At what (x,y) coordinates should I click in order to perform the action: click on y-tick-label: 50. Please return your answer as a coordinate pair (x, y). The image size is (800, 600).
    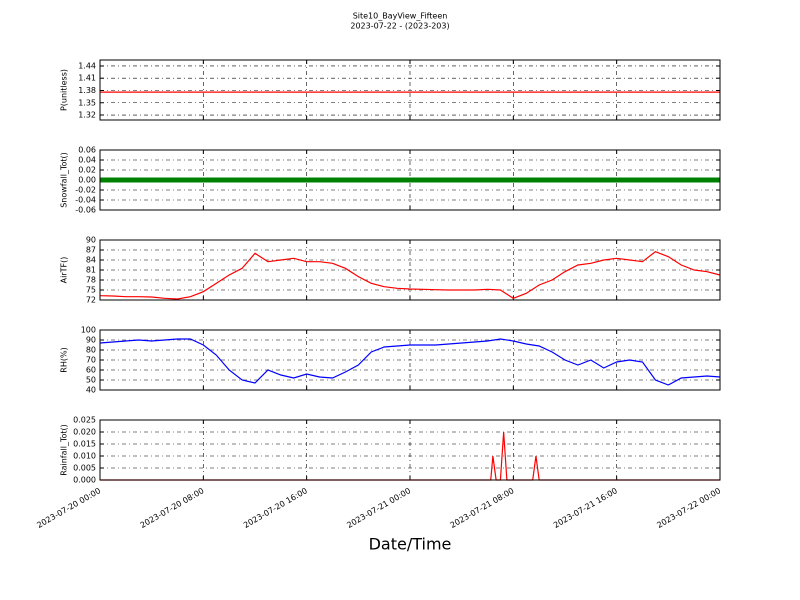
    Looking at the image, I should click on (91, 380).